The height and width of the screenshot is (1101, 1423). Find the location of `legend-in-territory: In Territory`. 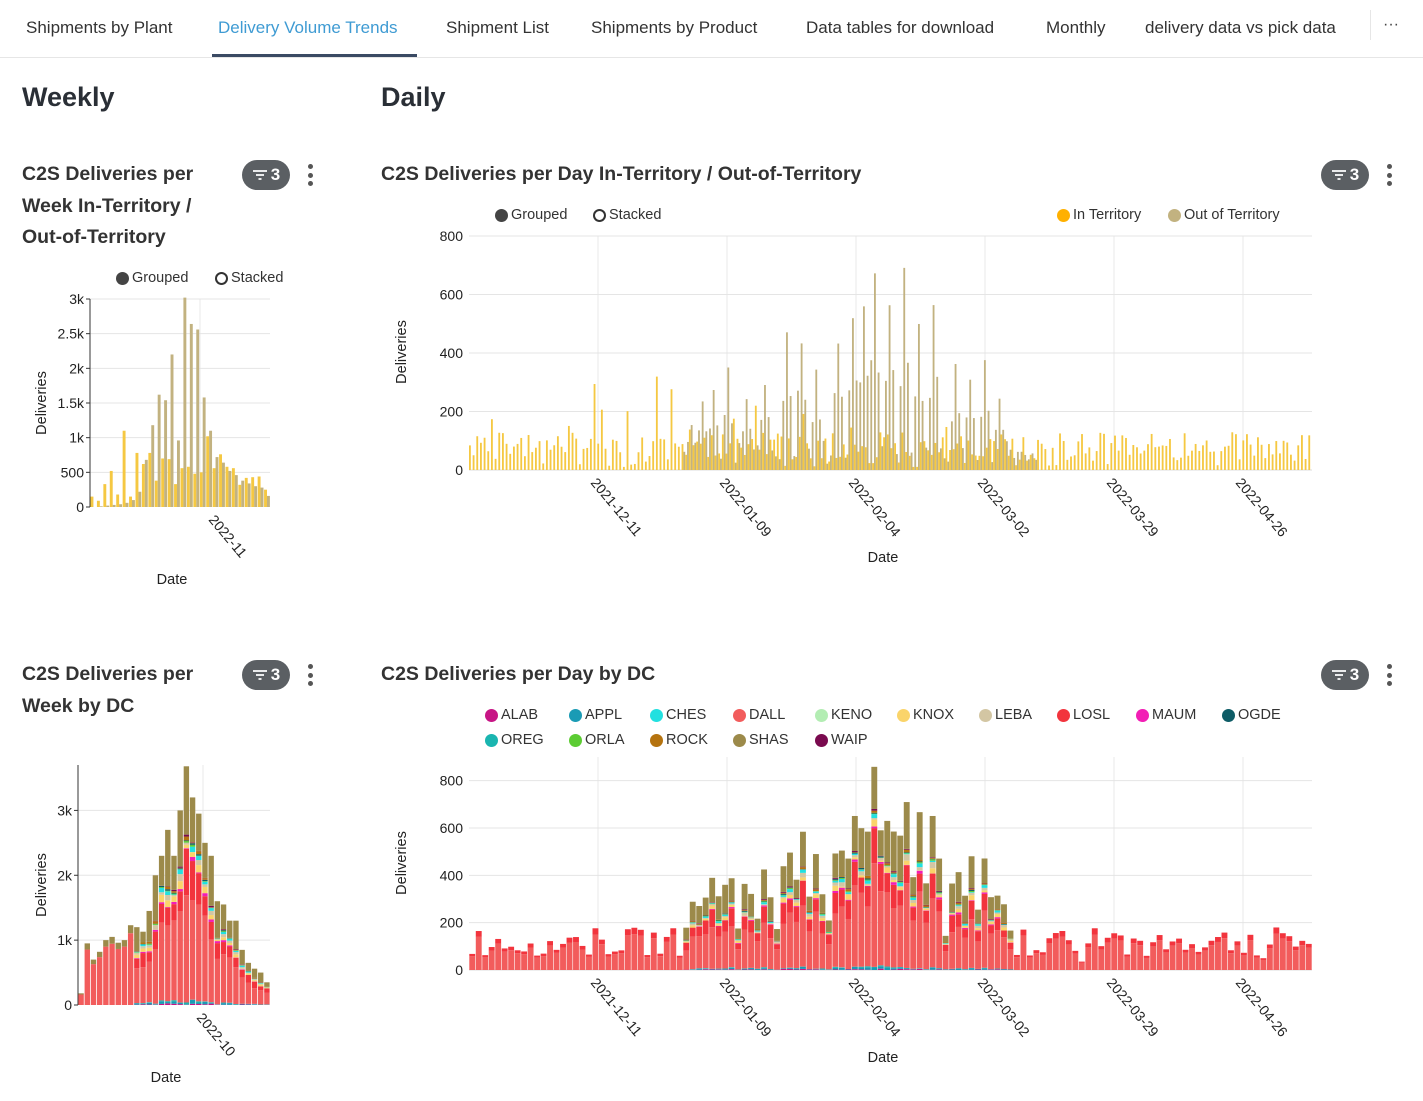

legend-in-territory: In Territory is located at coordinates (1099, 215).